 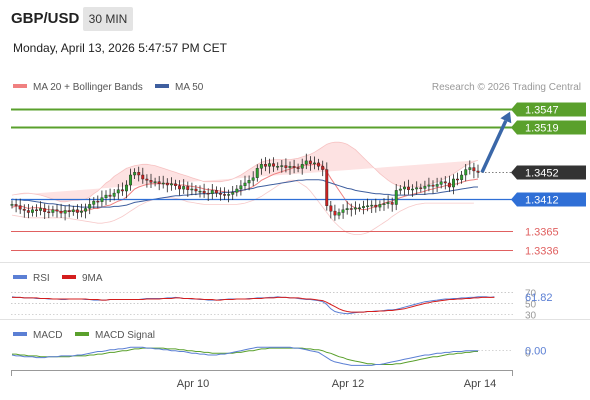 I want to click on macd-legend: MACD MACD Signal, so click(x=84, y=335).